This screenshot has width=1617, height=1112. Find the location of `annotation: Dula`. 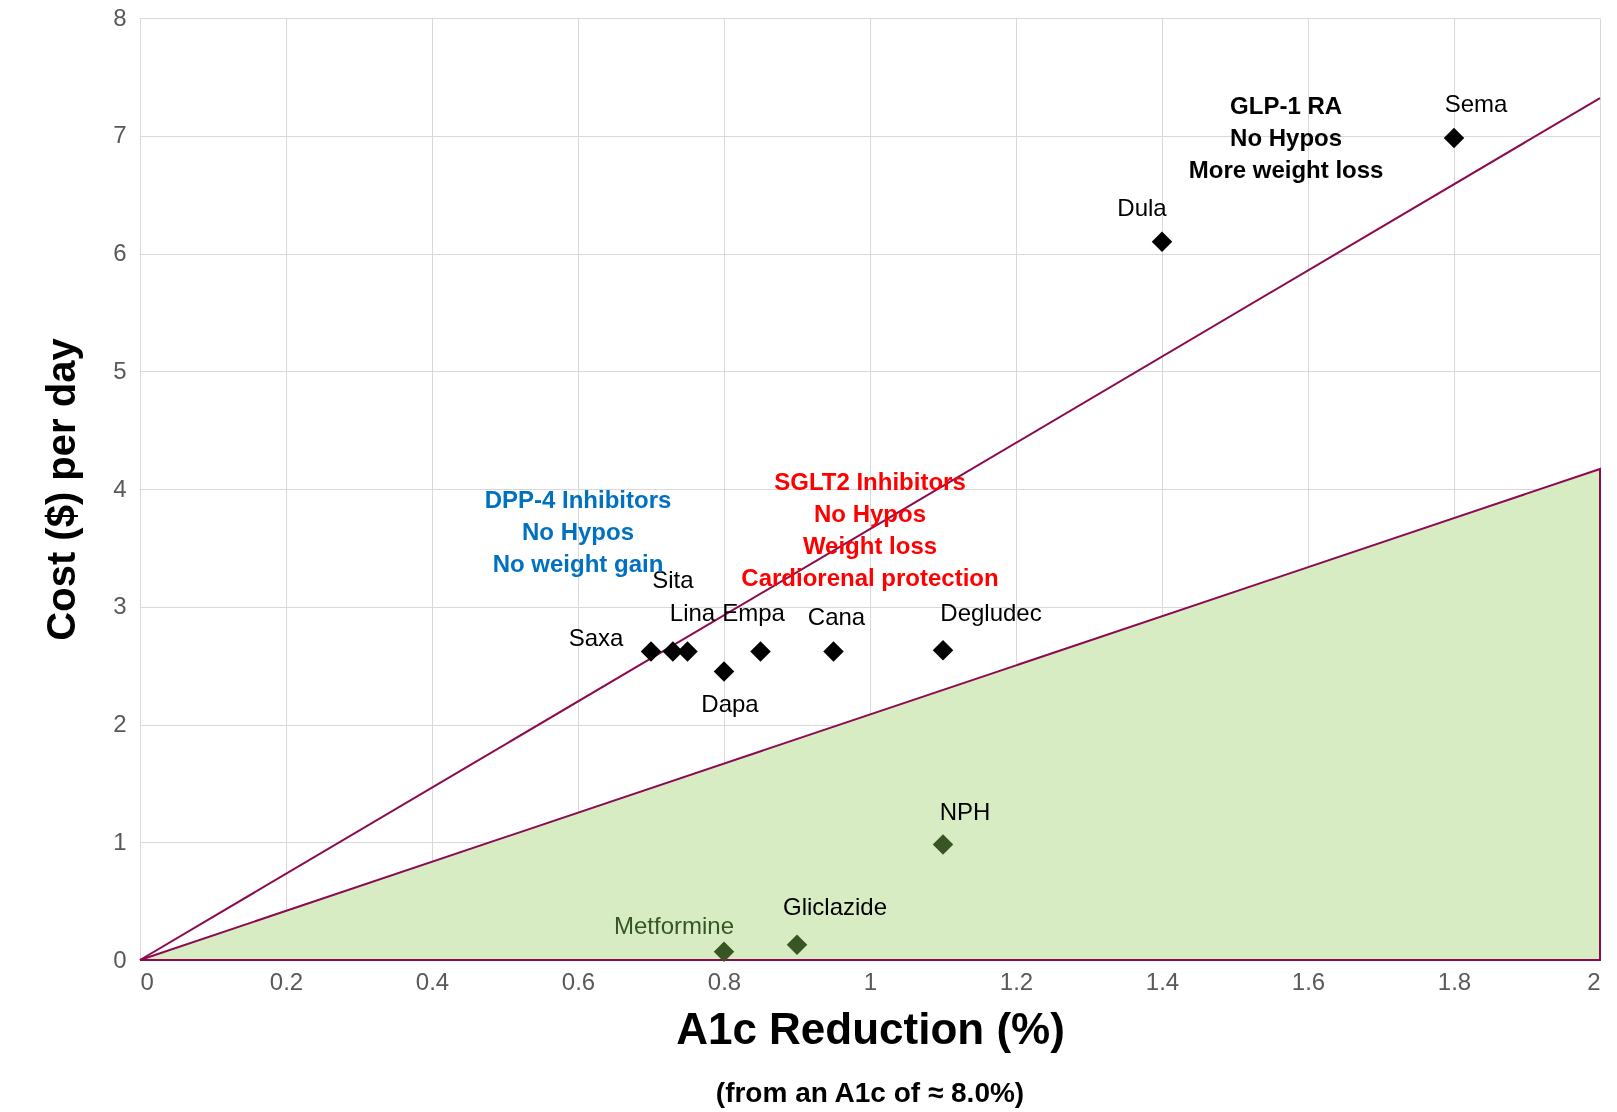

annotation: Dula is located at coordinates (1142, 207).